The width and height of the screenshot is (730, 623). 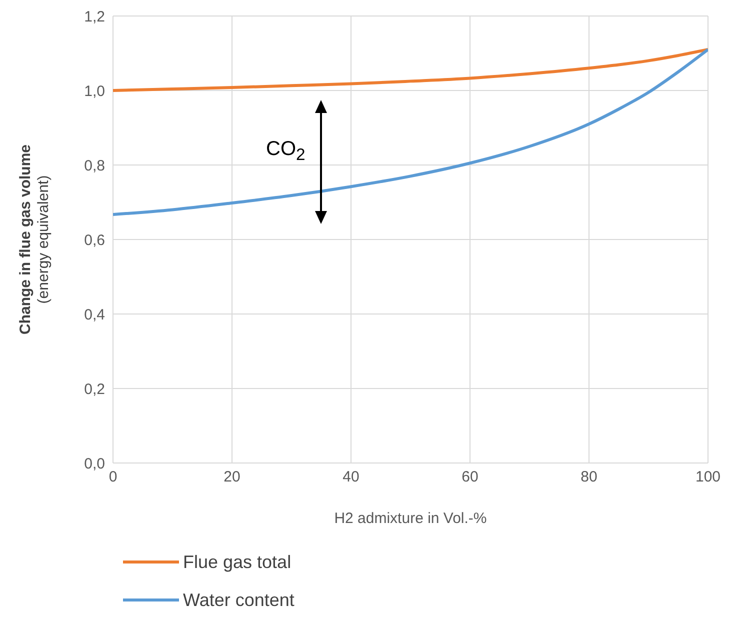 What do you see at coordinates (94, 240) in the screenshot?
I see `y-tick-label: 0,6` at bounding box center [94, 240].